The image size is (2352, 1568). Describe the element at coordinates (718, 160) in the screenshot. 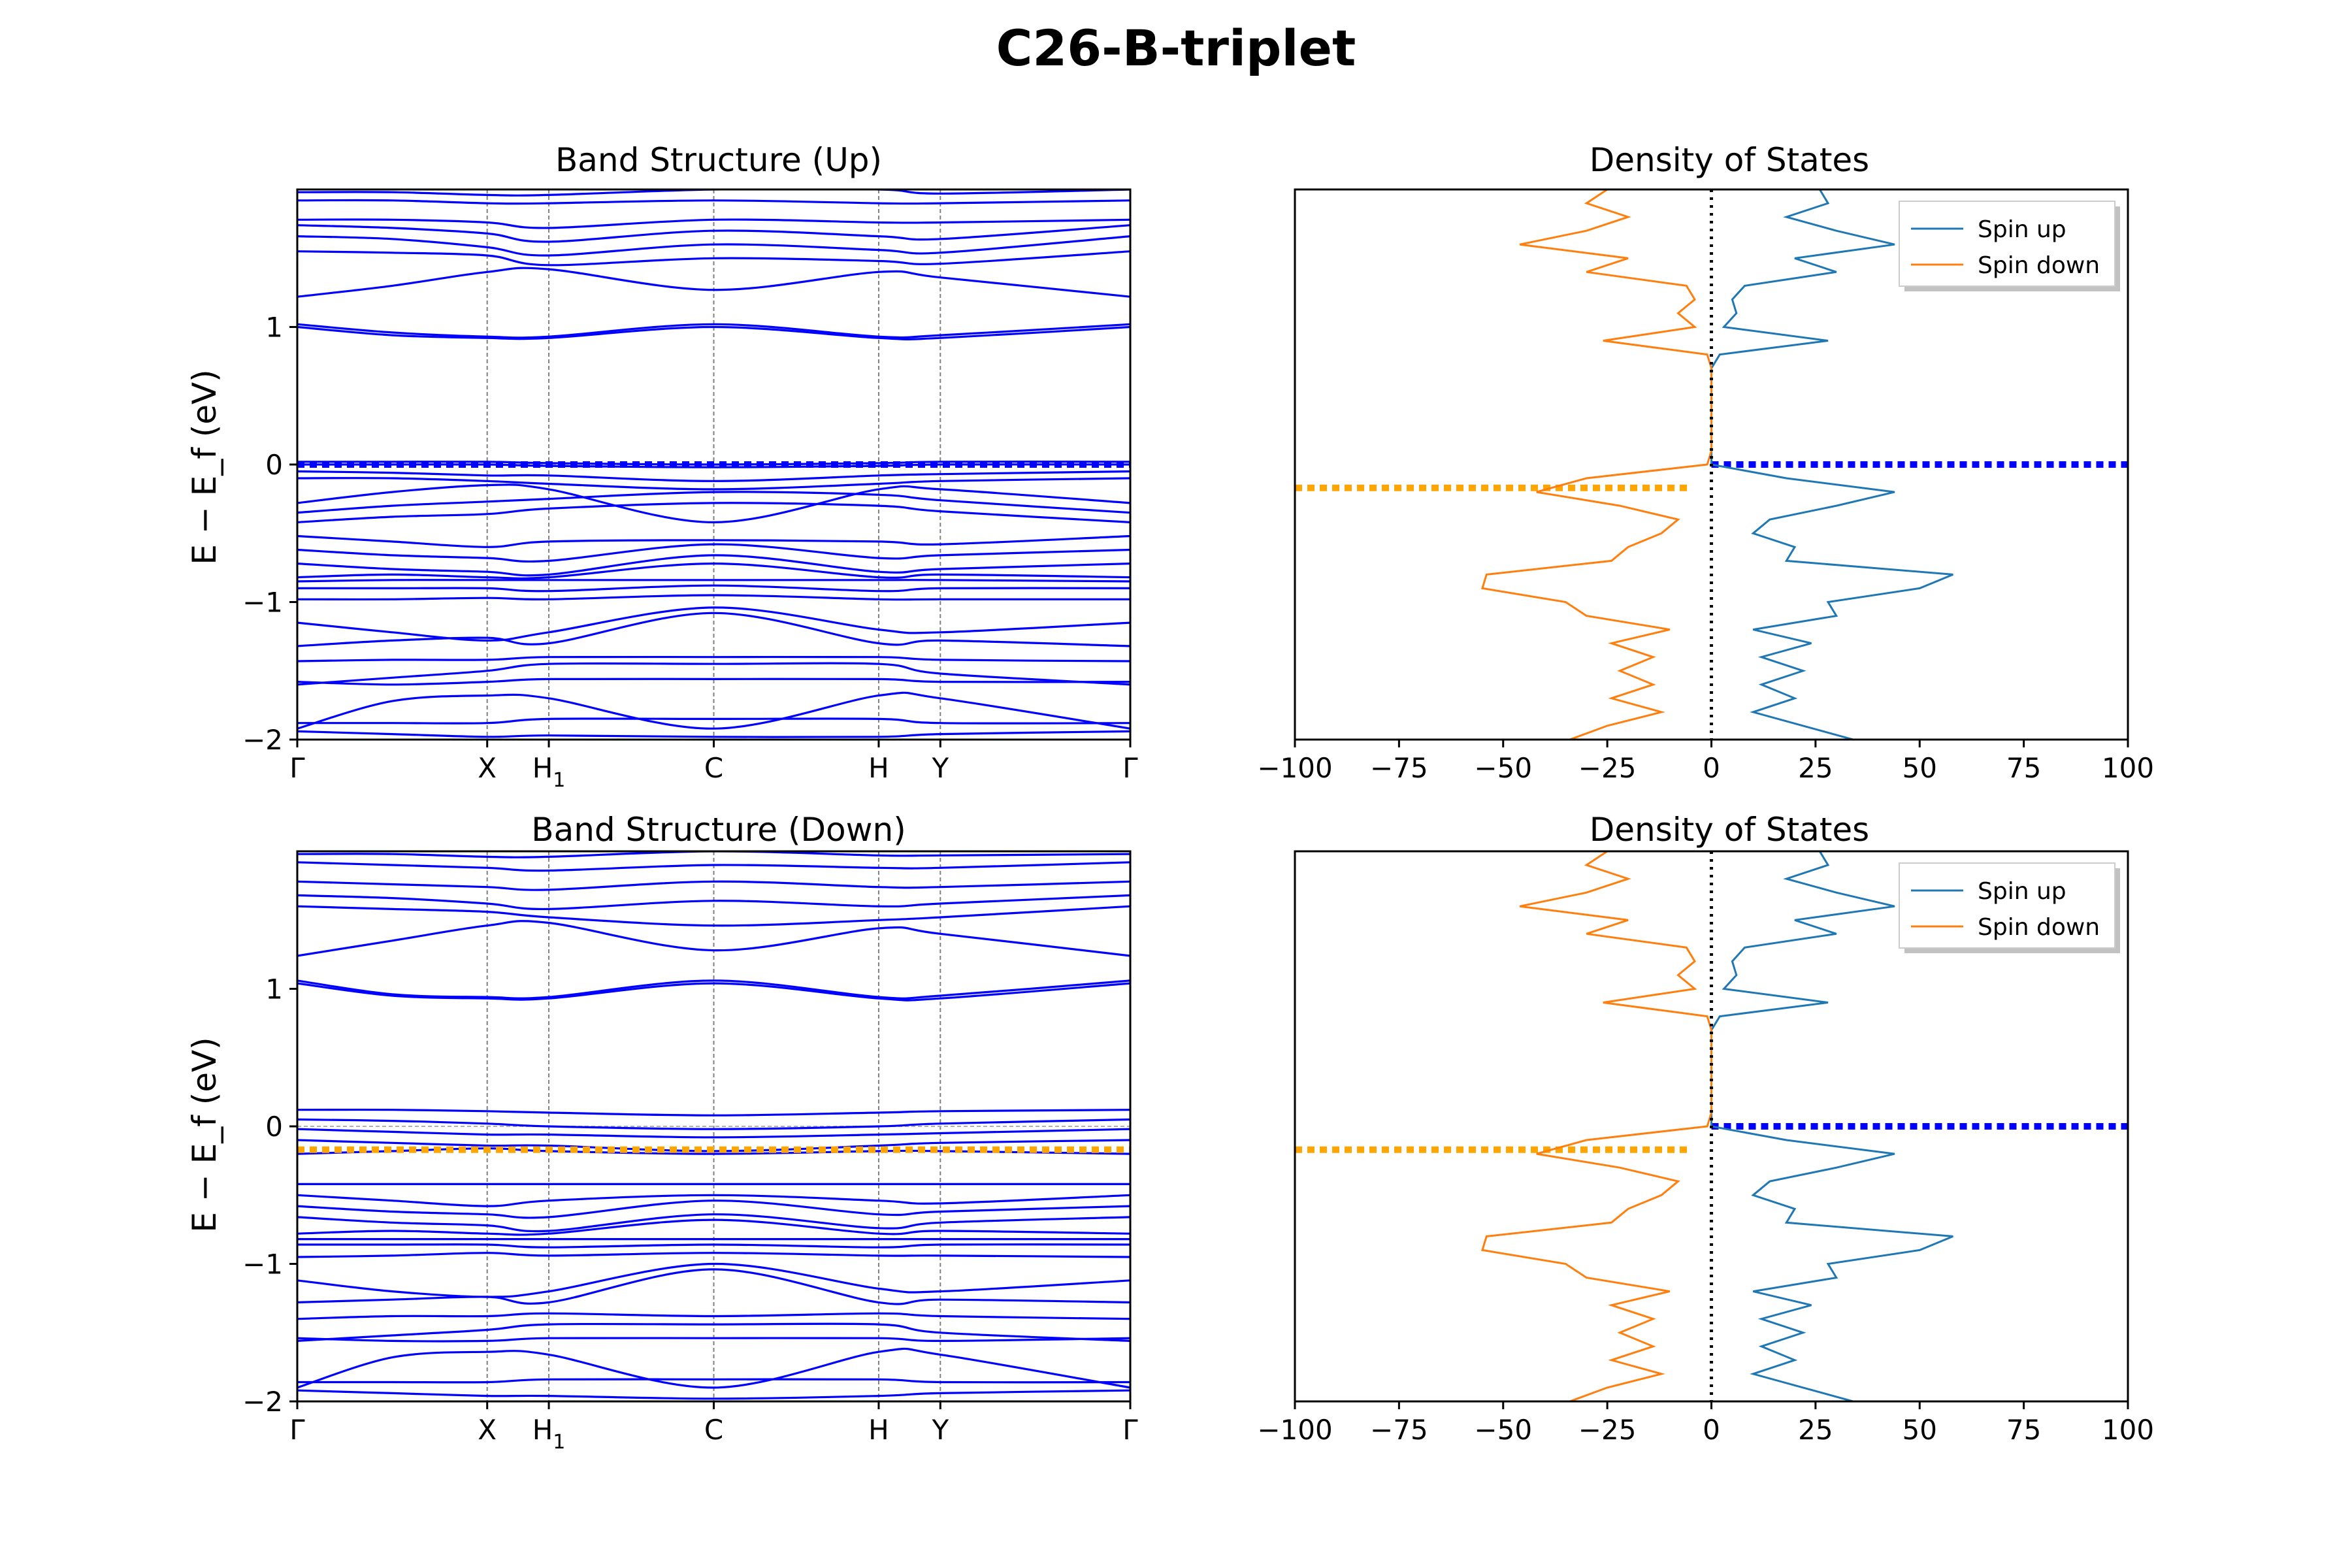

I see `band-up-title: Band Structure (Up)` at that location.